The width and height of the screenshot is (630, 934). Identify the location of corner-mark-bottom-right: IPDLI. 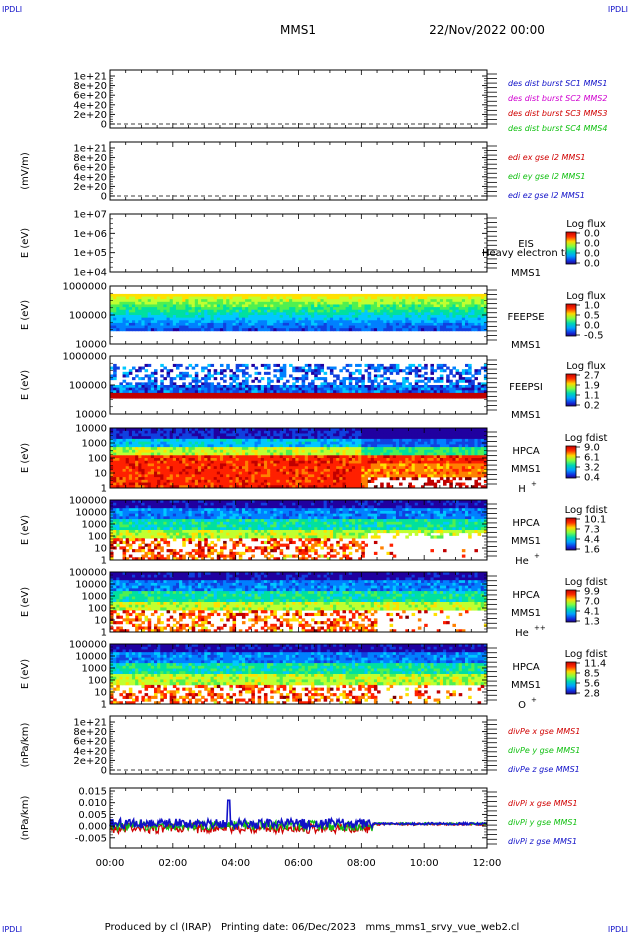
(618, 929).